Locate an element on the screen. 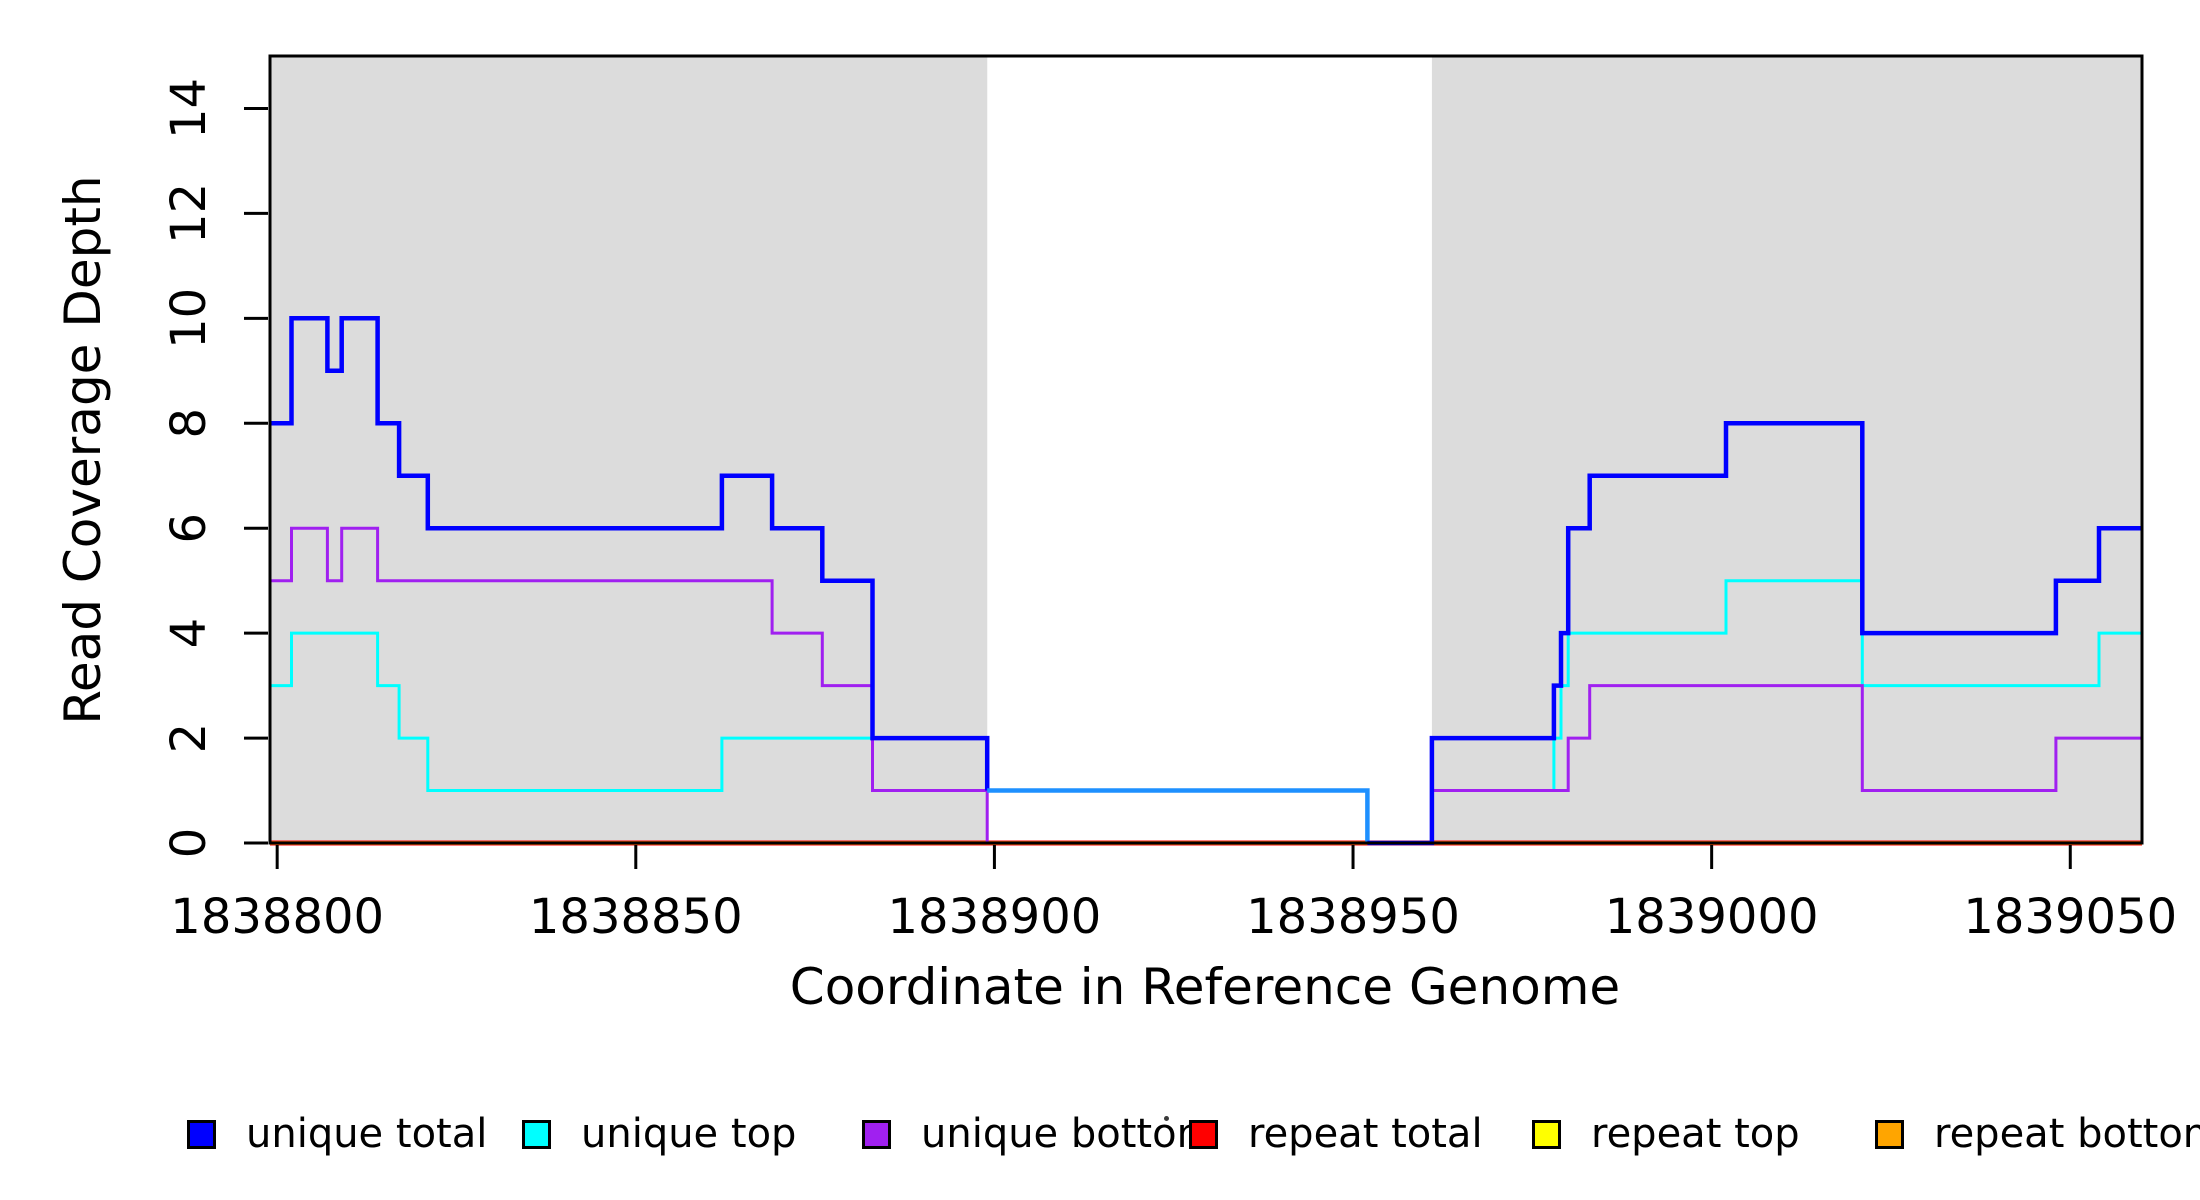 The height and width of the screenshot is (1200, 2200). y-tick-label: 12 is located at coordinates (189, 213).